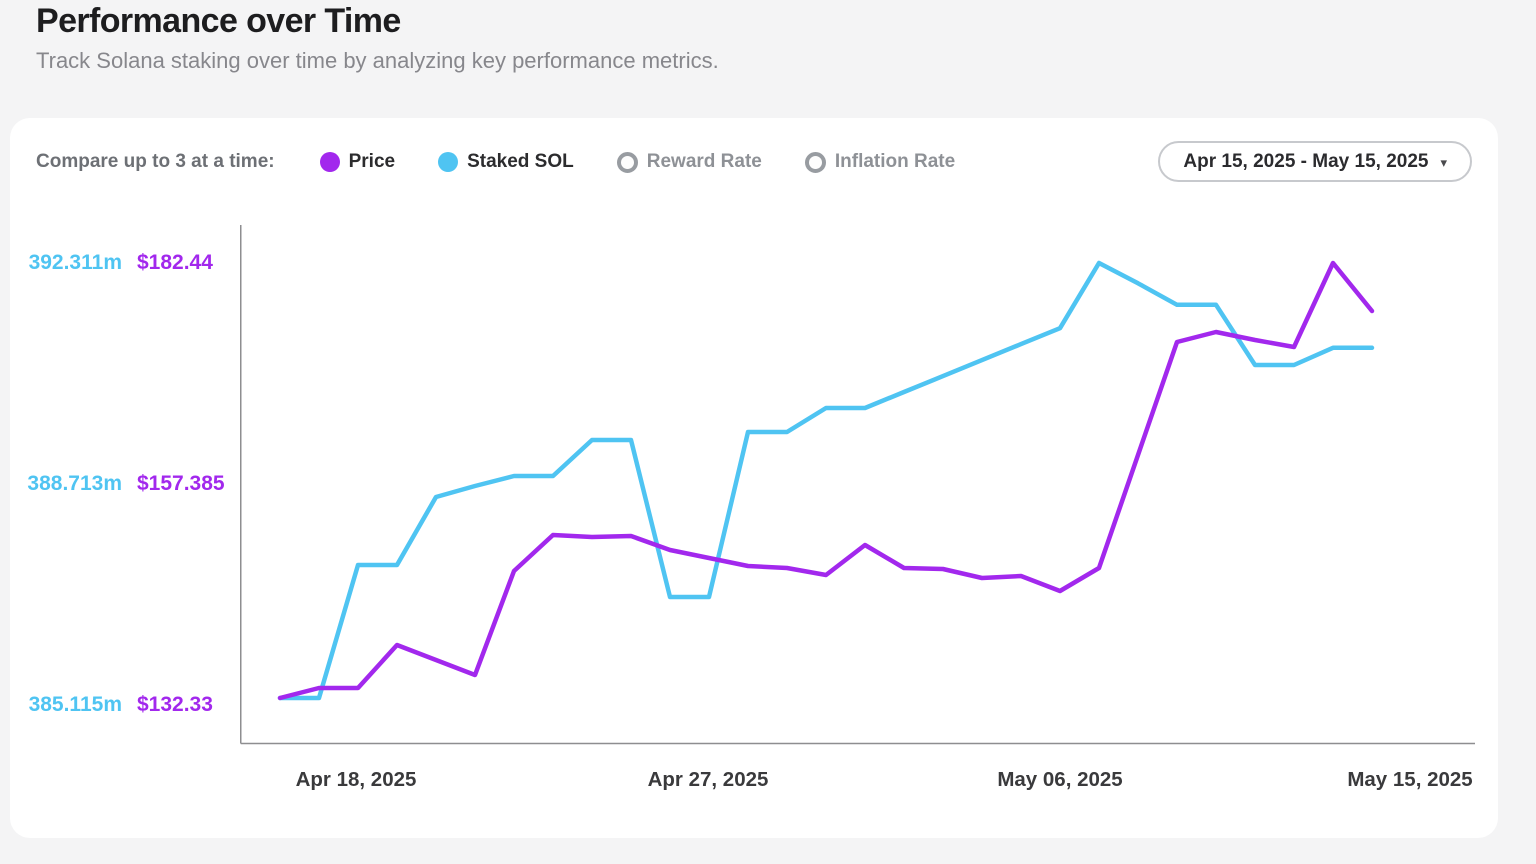 The width and height of the screenshot is (1536, 864). Describe the element at coordinates (1060, 779) in the screenshot. I see `x-axis-tick: May 06, 2025` at that location.